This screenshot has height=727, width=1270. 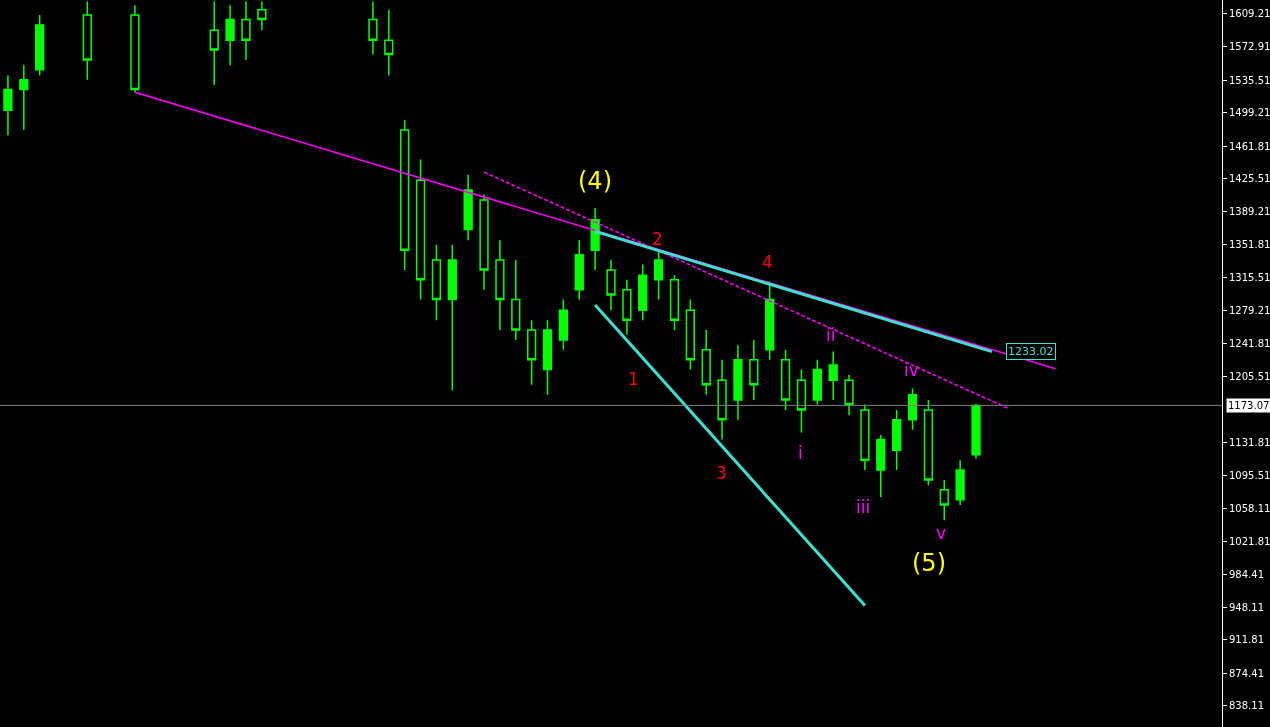 What do you see at coordinates (1249, 113) in the screenshot?
I see `y-tick-label: 1499.21` at bounding box center [1249, 113].